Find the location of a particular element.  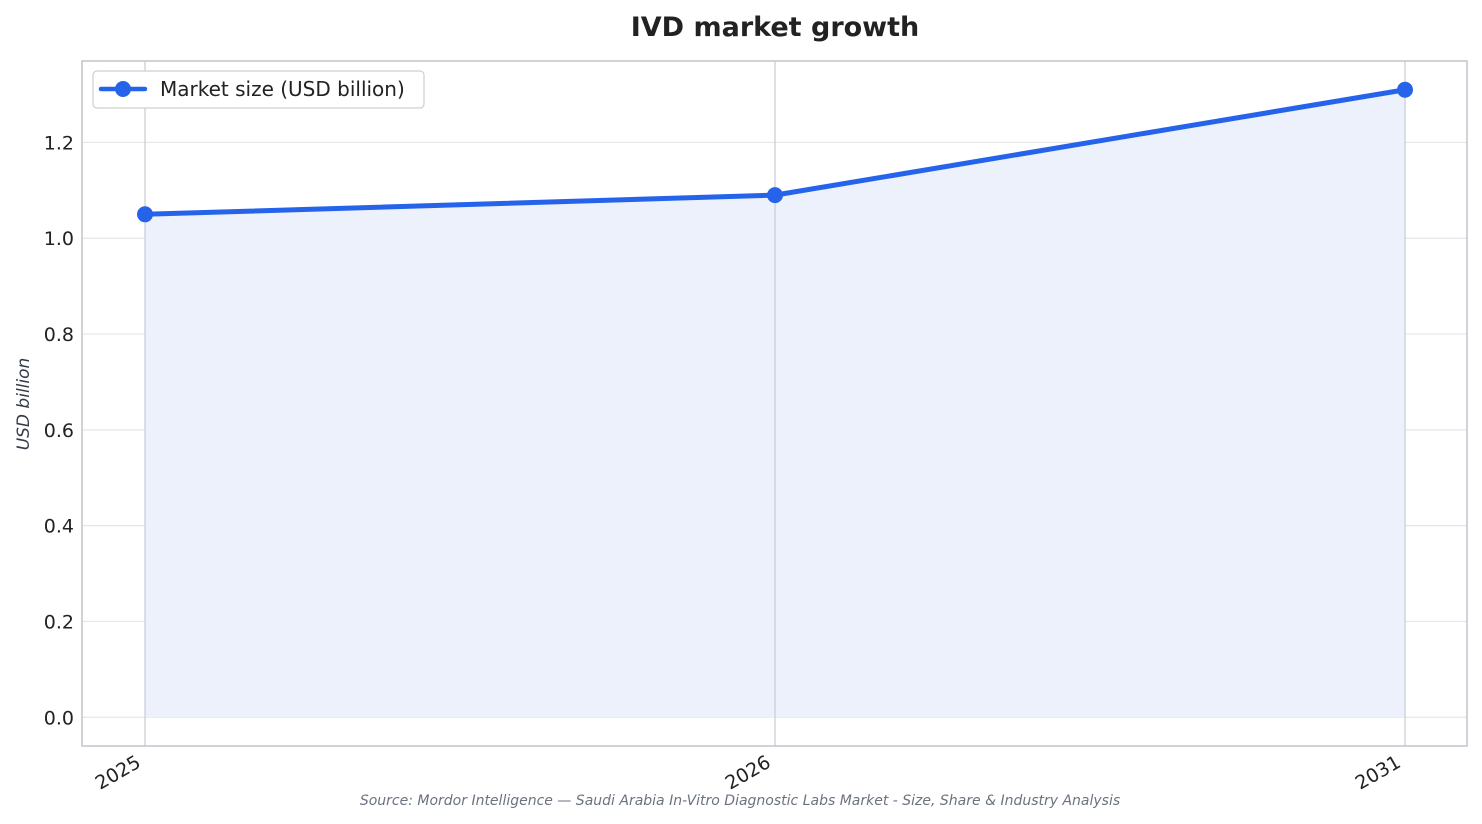

legend-box is located at coordinates (258, 89).